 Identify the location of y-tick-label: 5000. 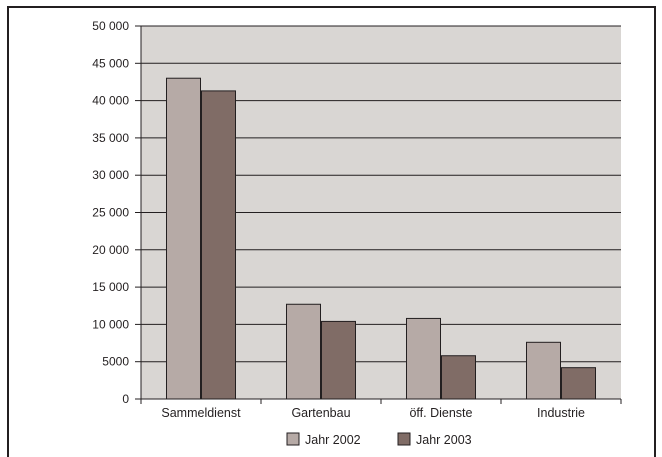
(115, 362).